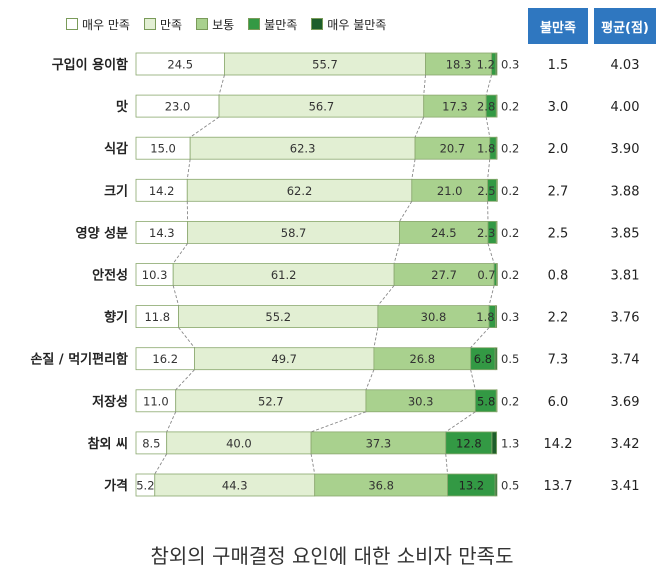  I want to click on legend: 매우 만족 만족 보통 불만족 매우 불만족, so click(233, 24).